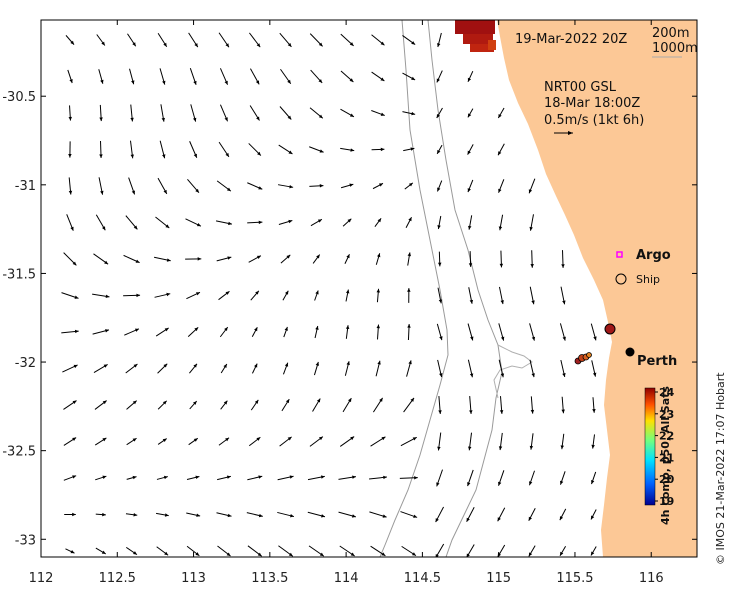 This screenshot has width=740, height=592. What do you see at coordinates (592, 103) in the screenshot?
I see `model-time-label: 18-Mar 18:00Z` at bounding box center [592, 103].